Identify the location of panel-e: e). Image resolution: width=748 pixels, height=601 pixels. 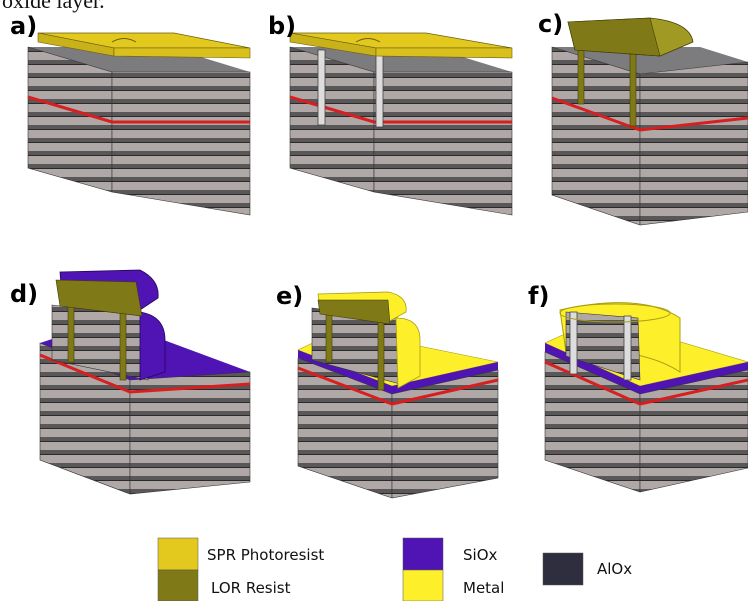
(387, 390).